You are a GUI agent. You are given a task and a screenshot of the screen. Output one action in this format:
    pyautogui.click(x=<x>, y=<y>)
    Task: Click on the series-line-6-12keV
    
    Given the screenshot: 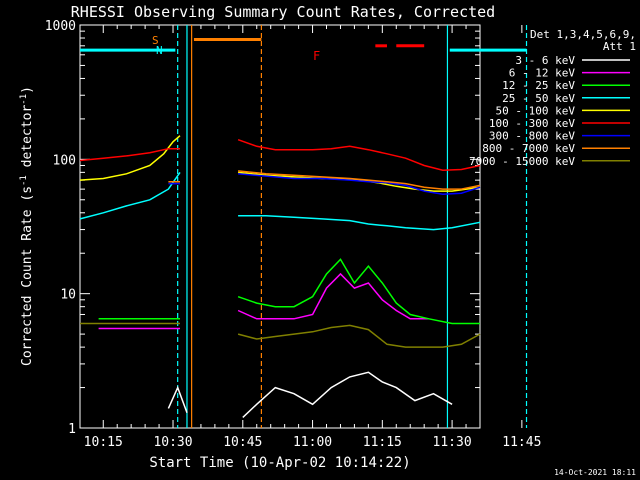 What is the action you would take?
    pyautogui.click(x=263, y=301)
    